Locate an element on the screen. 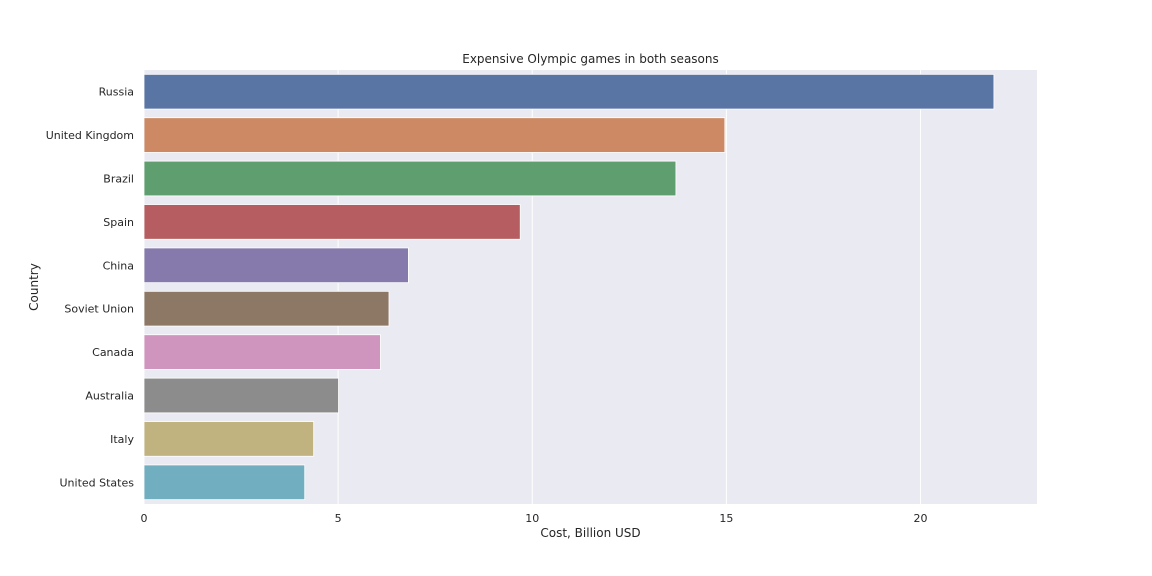  bar-canada is located at coordinates (262, 352).